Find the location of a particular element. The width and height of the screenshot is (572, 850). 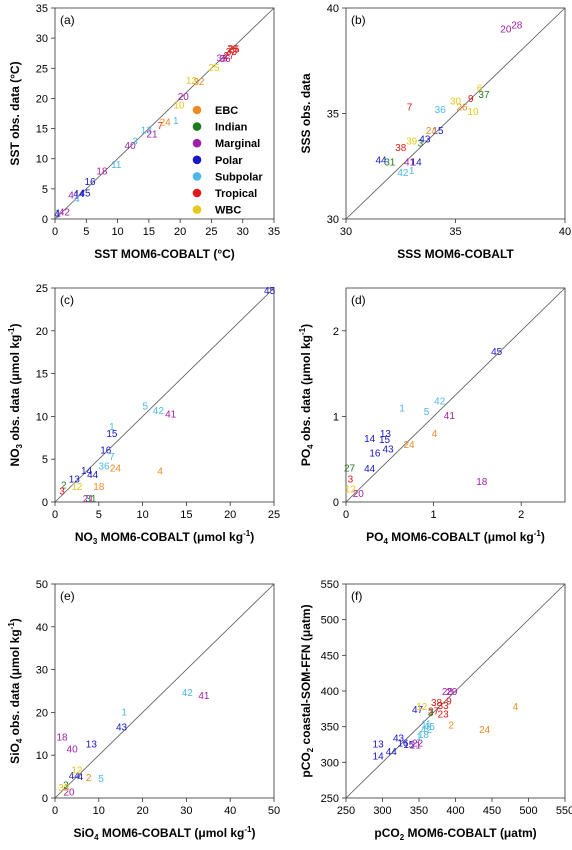

y-tick-label: 550 is located at coordinates (330, 585).